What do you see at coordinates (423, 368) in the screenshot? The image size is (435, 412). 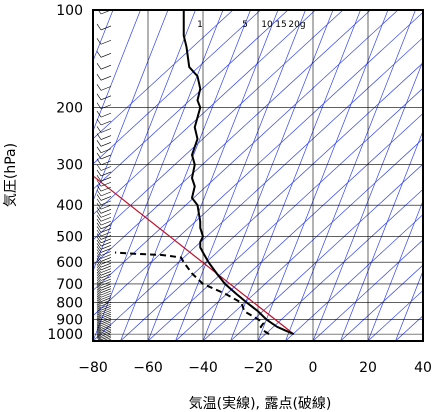 I see `x-tick-label: 40` at bounding box center [423, 368].